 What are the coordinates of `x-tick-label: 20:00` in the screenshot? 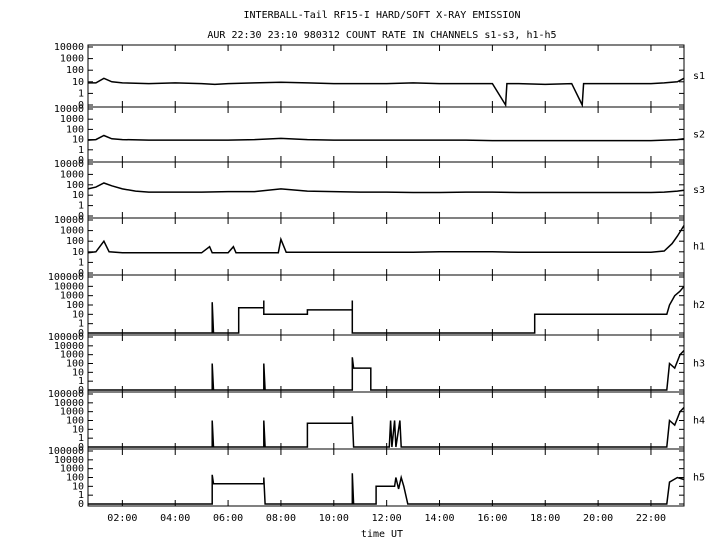 It's located at (598, 518).